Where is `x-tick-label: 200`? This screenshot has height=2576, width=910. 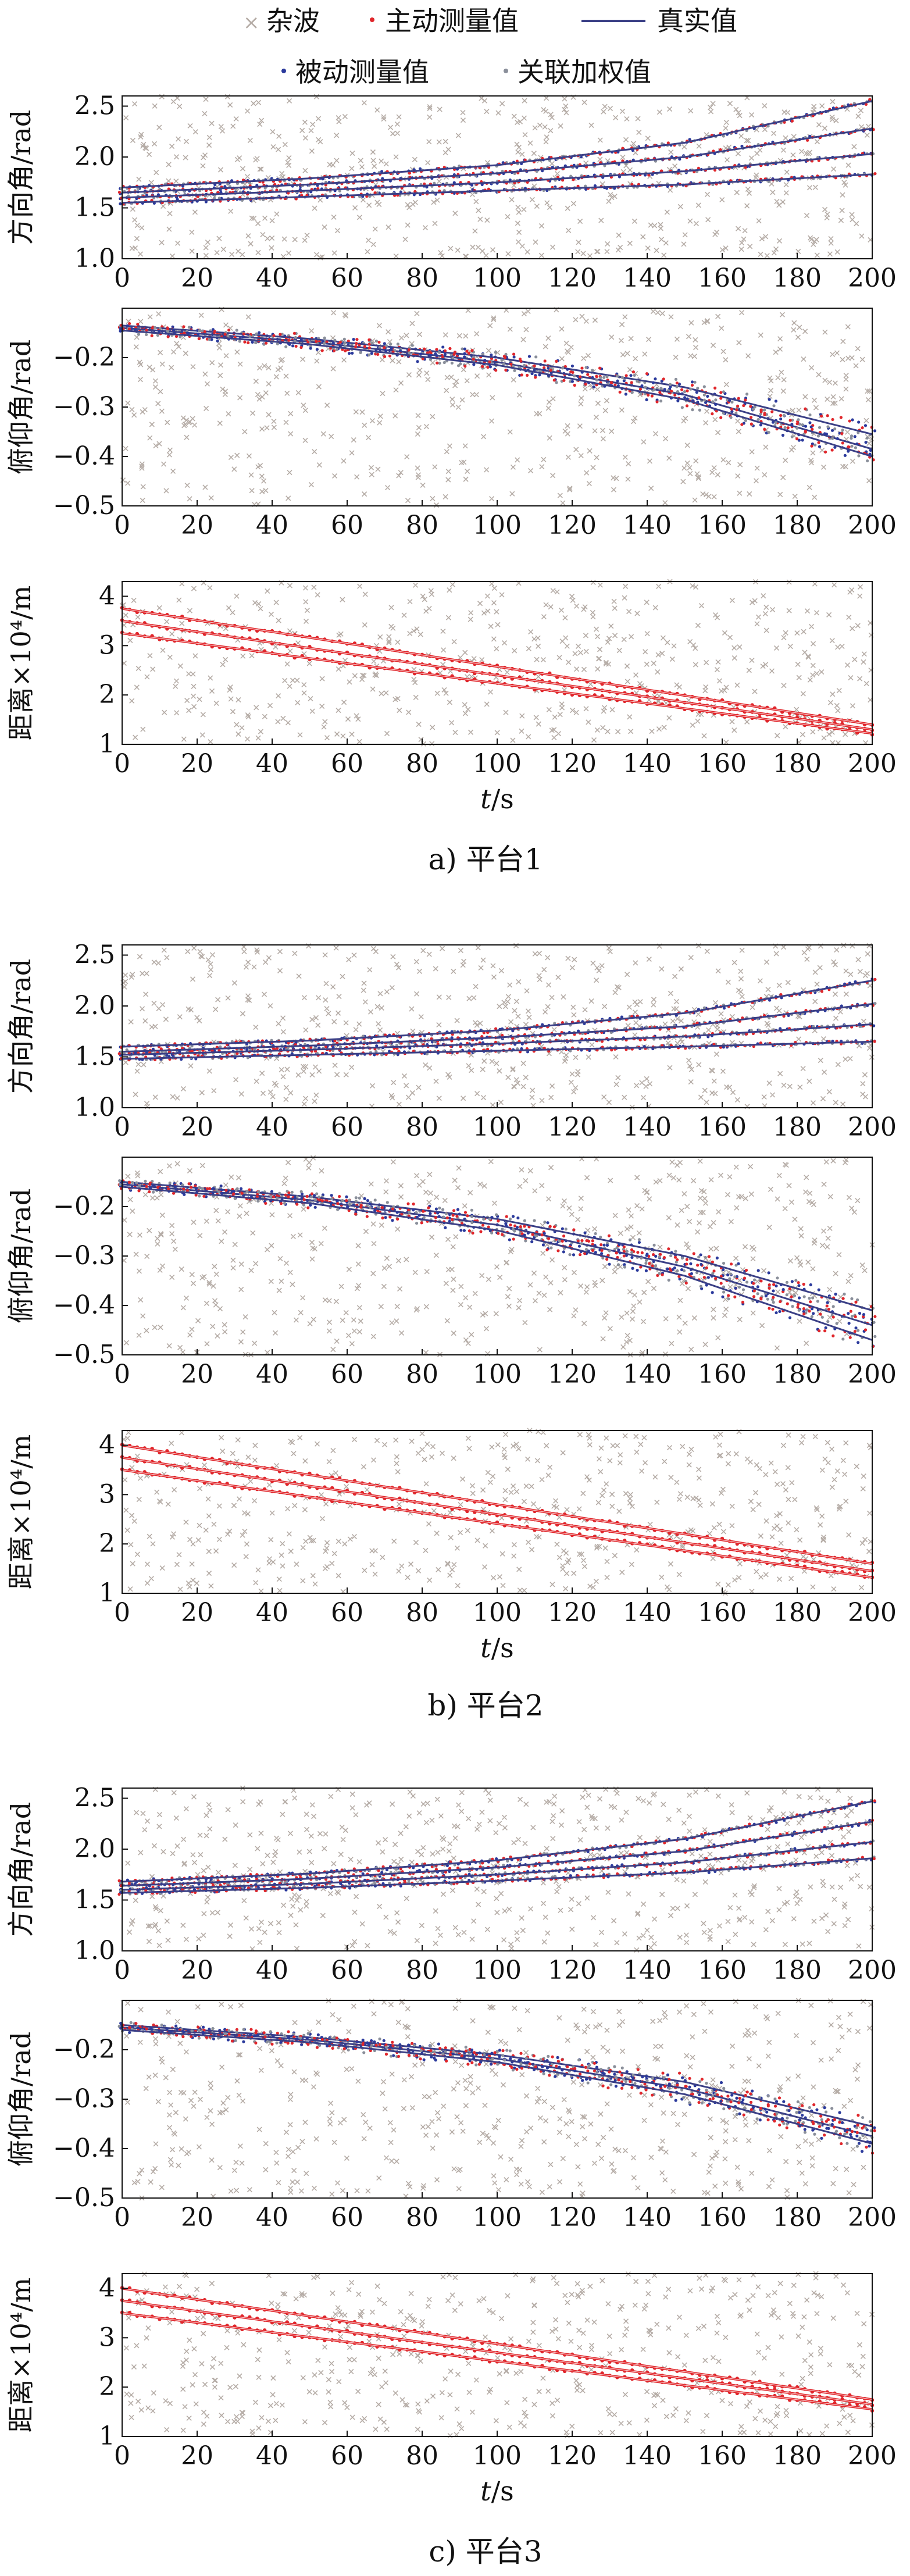 x-tick-label: 200 is located at coordinates (873, 278).